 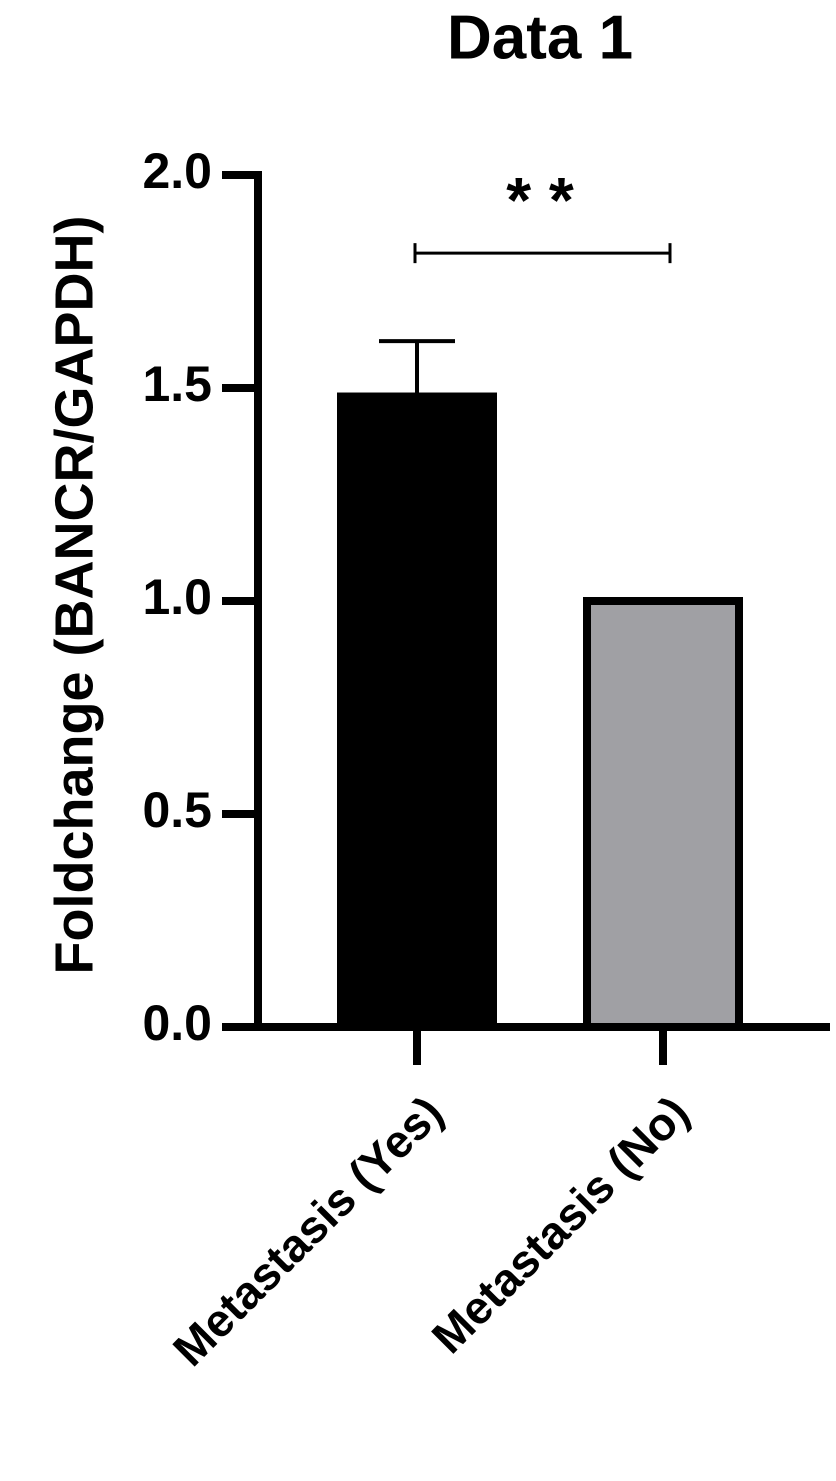 I want to click on y-tick-label: 1.0, so click(x=177, y=597).